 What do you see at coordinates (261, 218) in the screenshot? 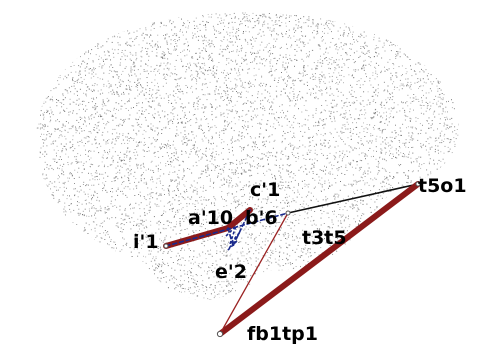
I see `label-b6: b'6` at bounding box center [261, 218].